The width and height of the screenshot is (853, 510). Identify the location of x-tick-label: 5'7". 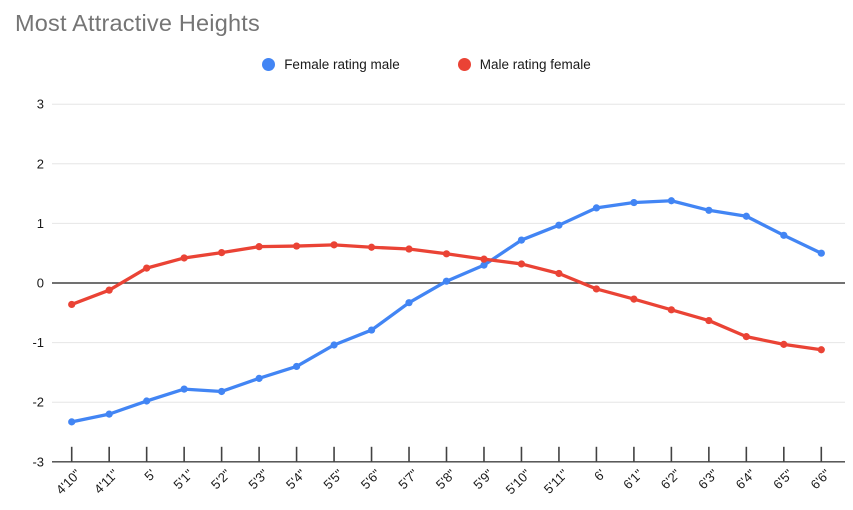
(408, 479).